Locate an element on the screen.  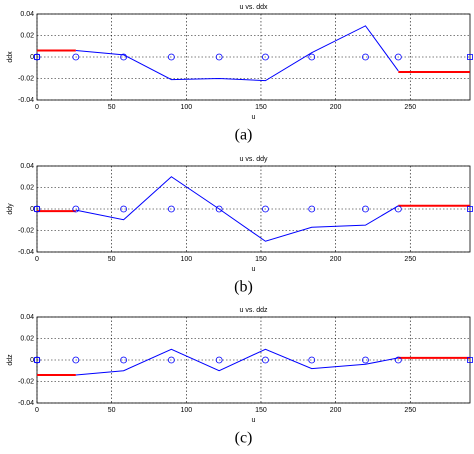
y-axis-label: ddy is located at coordinates (10, 209).